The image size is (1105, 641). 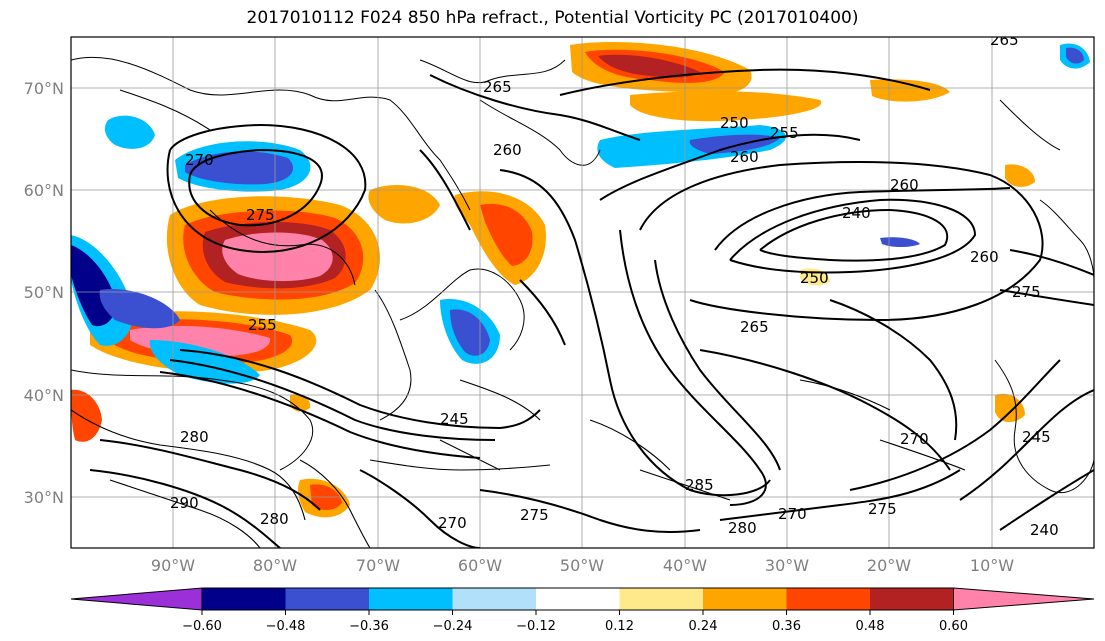 What do you see at coordinates (44, 395) in the screenshot?
I see `lat-label: 40°N` at bounding box center [44, 395].